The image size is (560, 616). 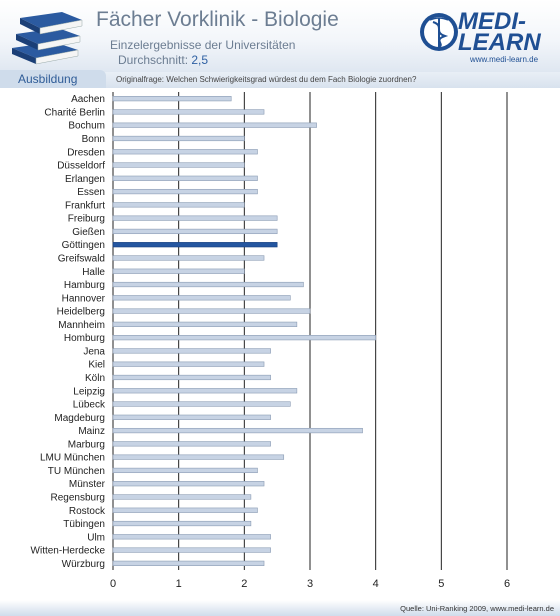 I want to click on category-label: TU München, so click(x=76, y=471).